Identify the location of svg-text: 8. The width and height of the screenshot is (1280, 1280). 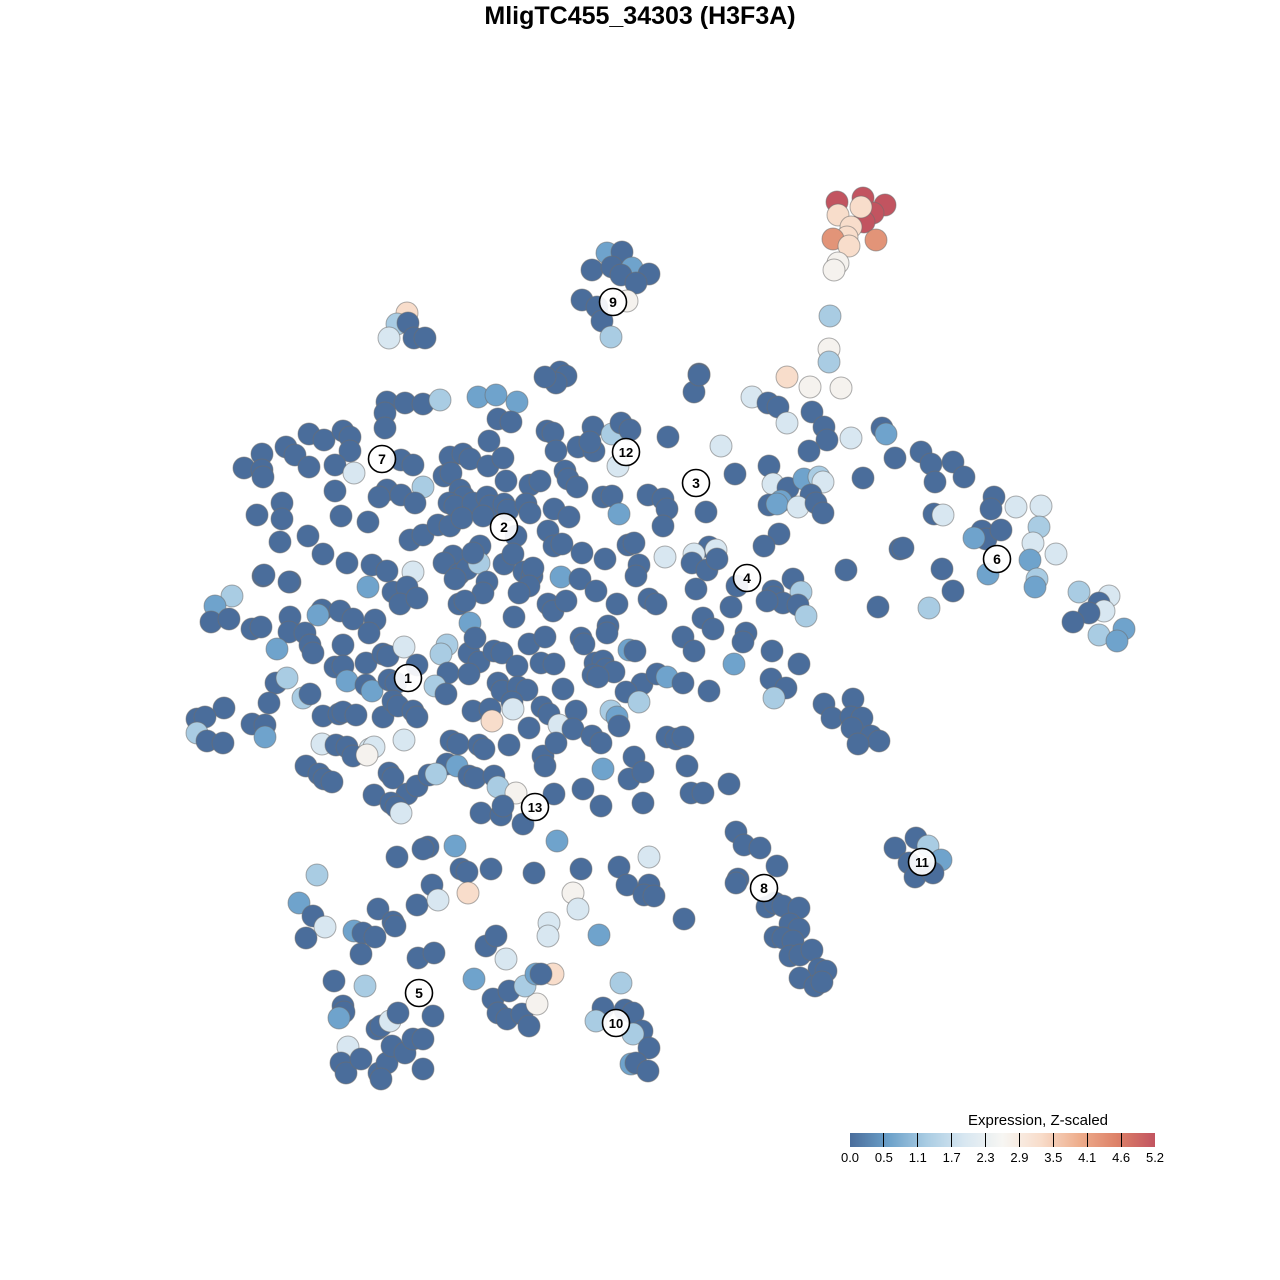
(764, 888).